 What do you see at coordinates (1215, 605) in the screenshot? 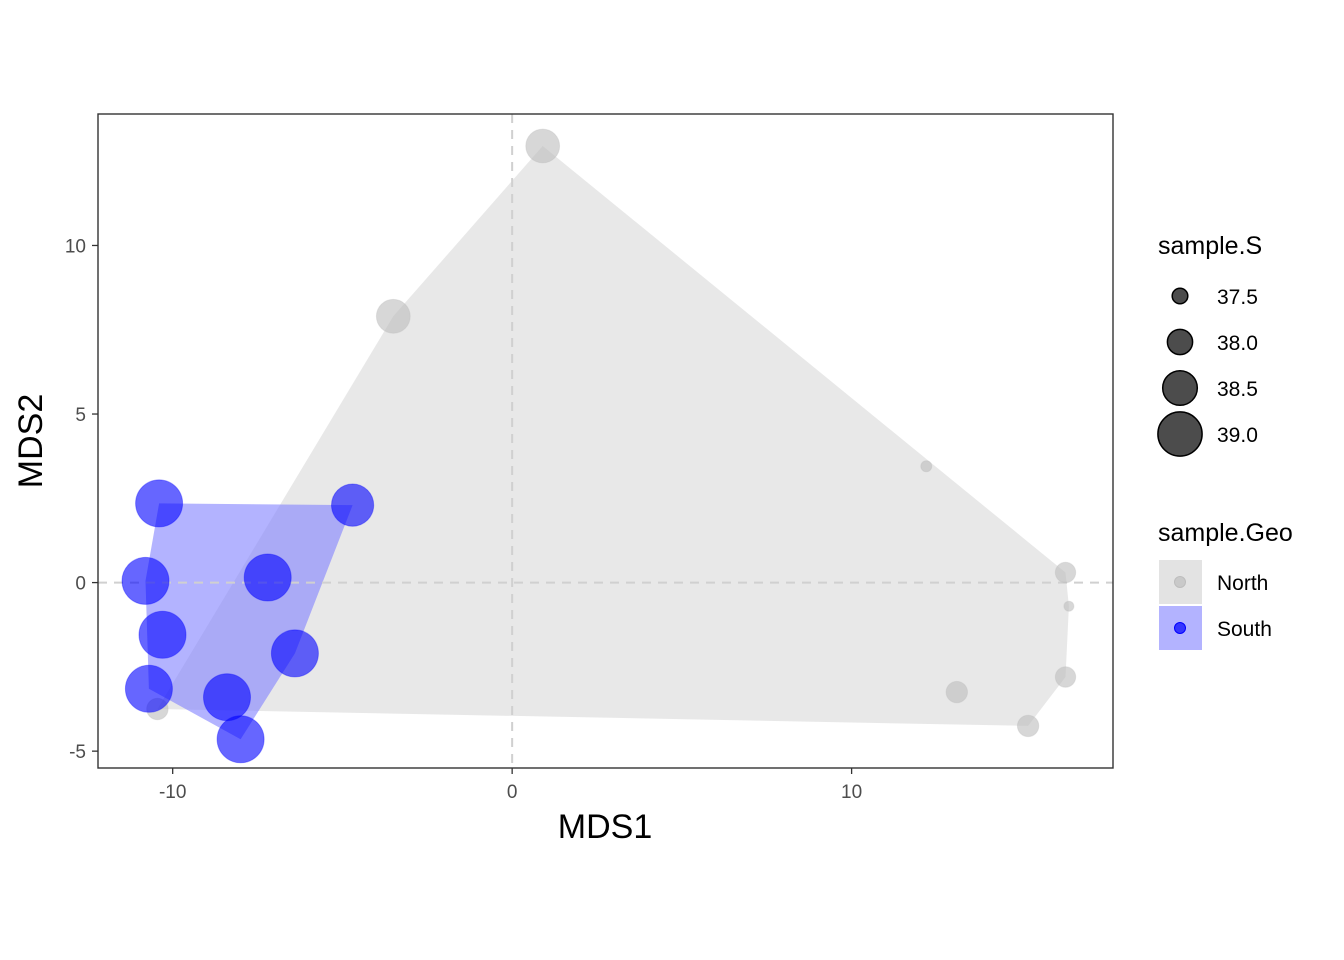
I see `legend-color-entries: North South` at bounding box center [1215, 605].